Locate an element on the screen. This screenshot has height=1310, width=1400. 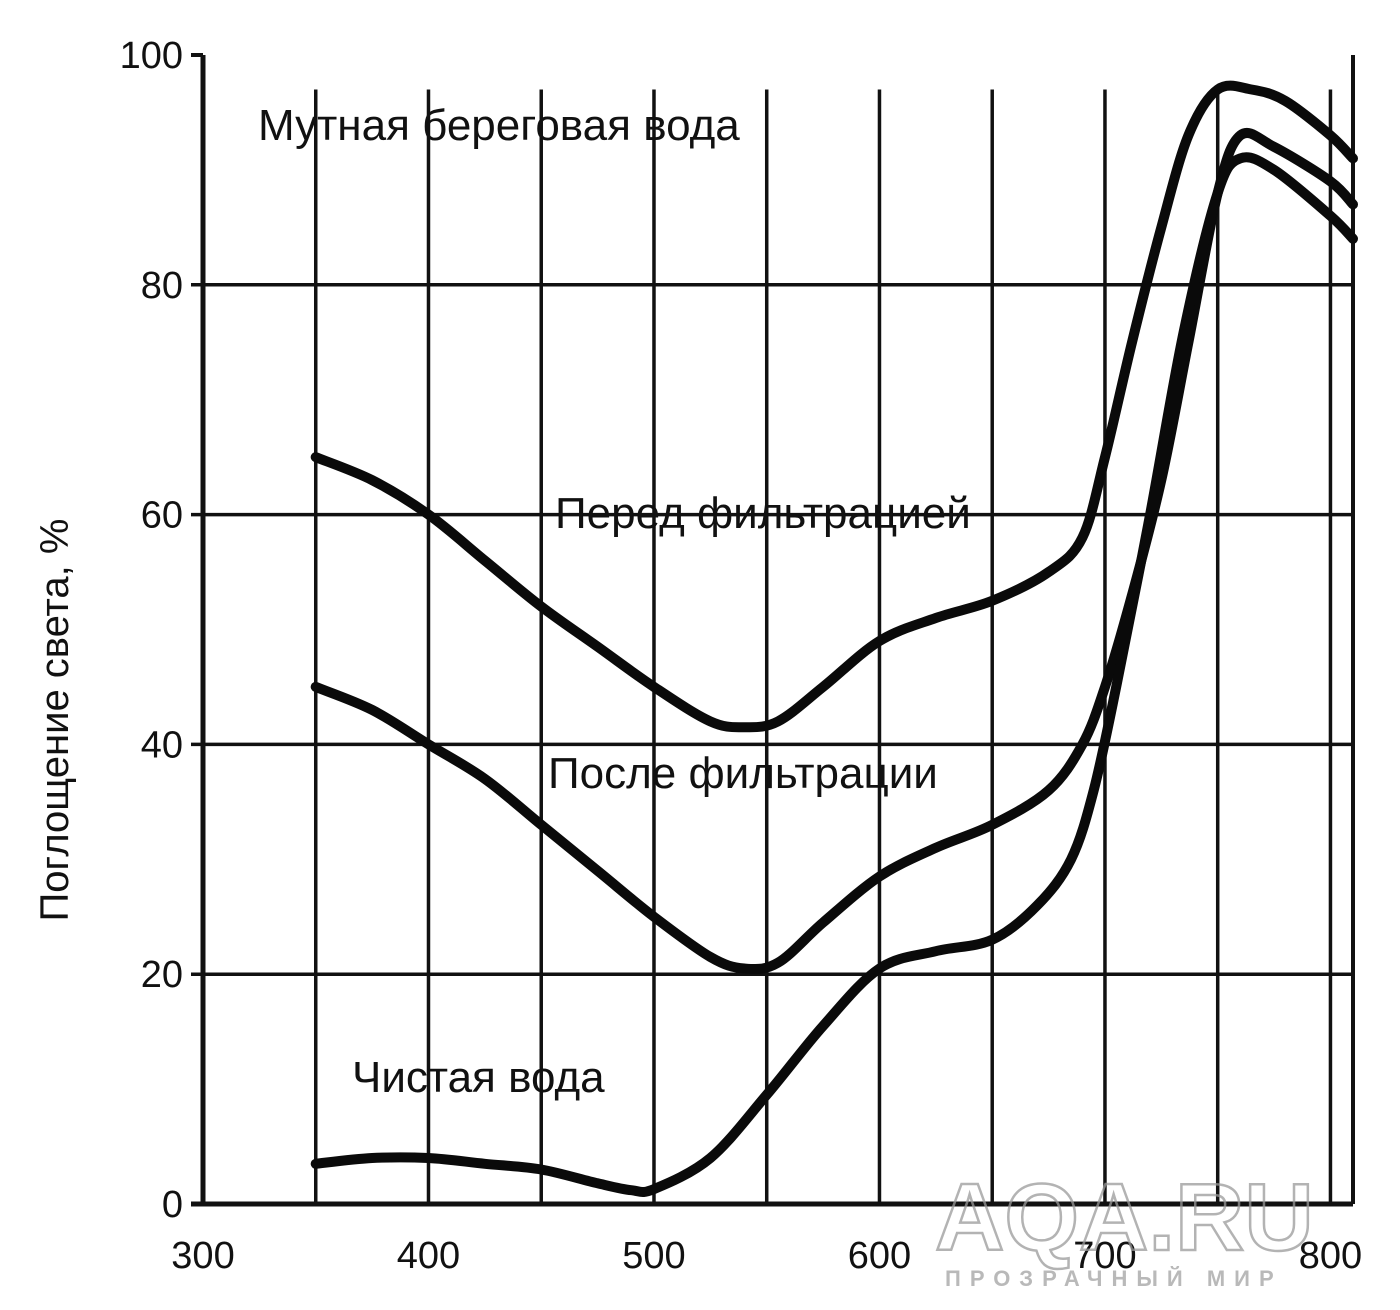
y-tick-label: 40 is located at coordinates (162, 745).